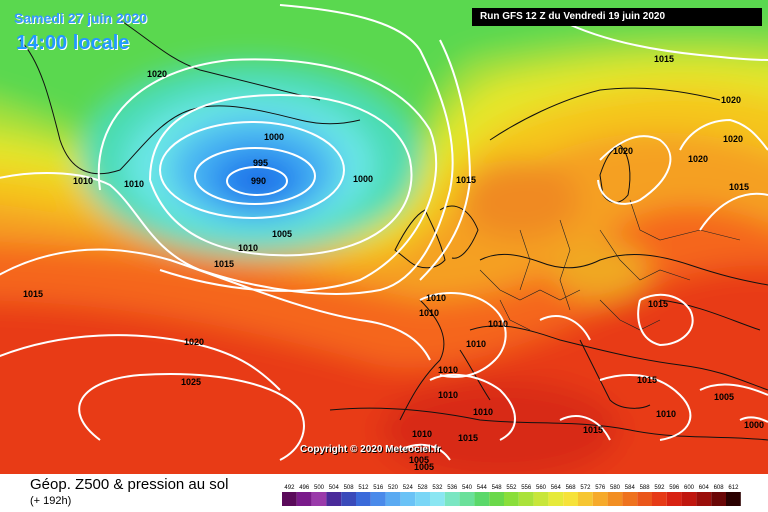 The image size is (768, 512). What do you see at coordinates (129, 484) in the screenshot?
I see `product-title: Géop. Z500 & pression au sol` at bounding box center [129, 484].